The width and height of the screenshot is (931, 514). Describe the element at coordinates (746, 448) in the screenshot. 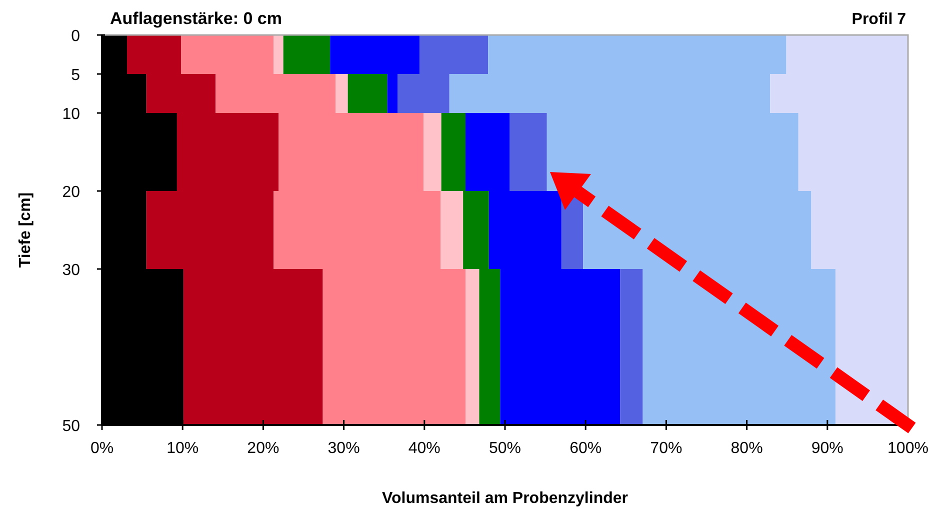

I see `x-tick-label: 80%` at that location.